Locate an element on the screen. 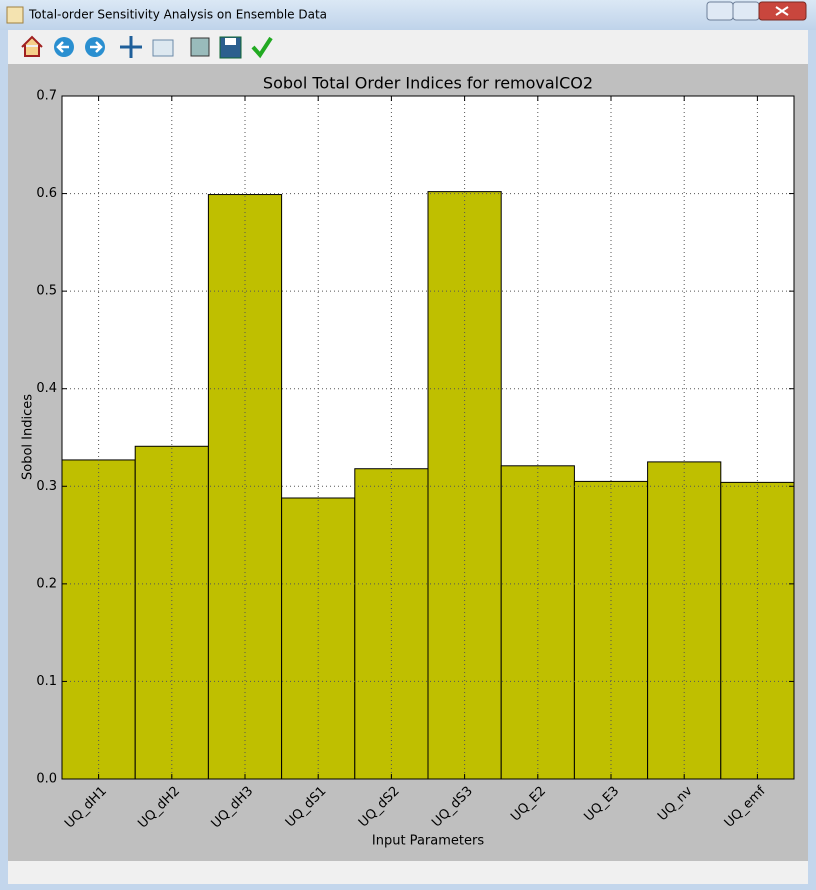 The image size is (816, 890). y-axis-label: Sobol Indices is located at coordinates (28, 437).